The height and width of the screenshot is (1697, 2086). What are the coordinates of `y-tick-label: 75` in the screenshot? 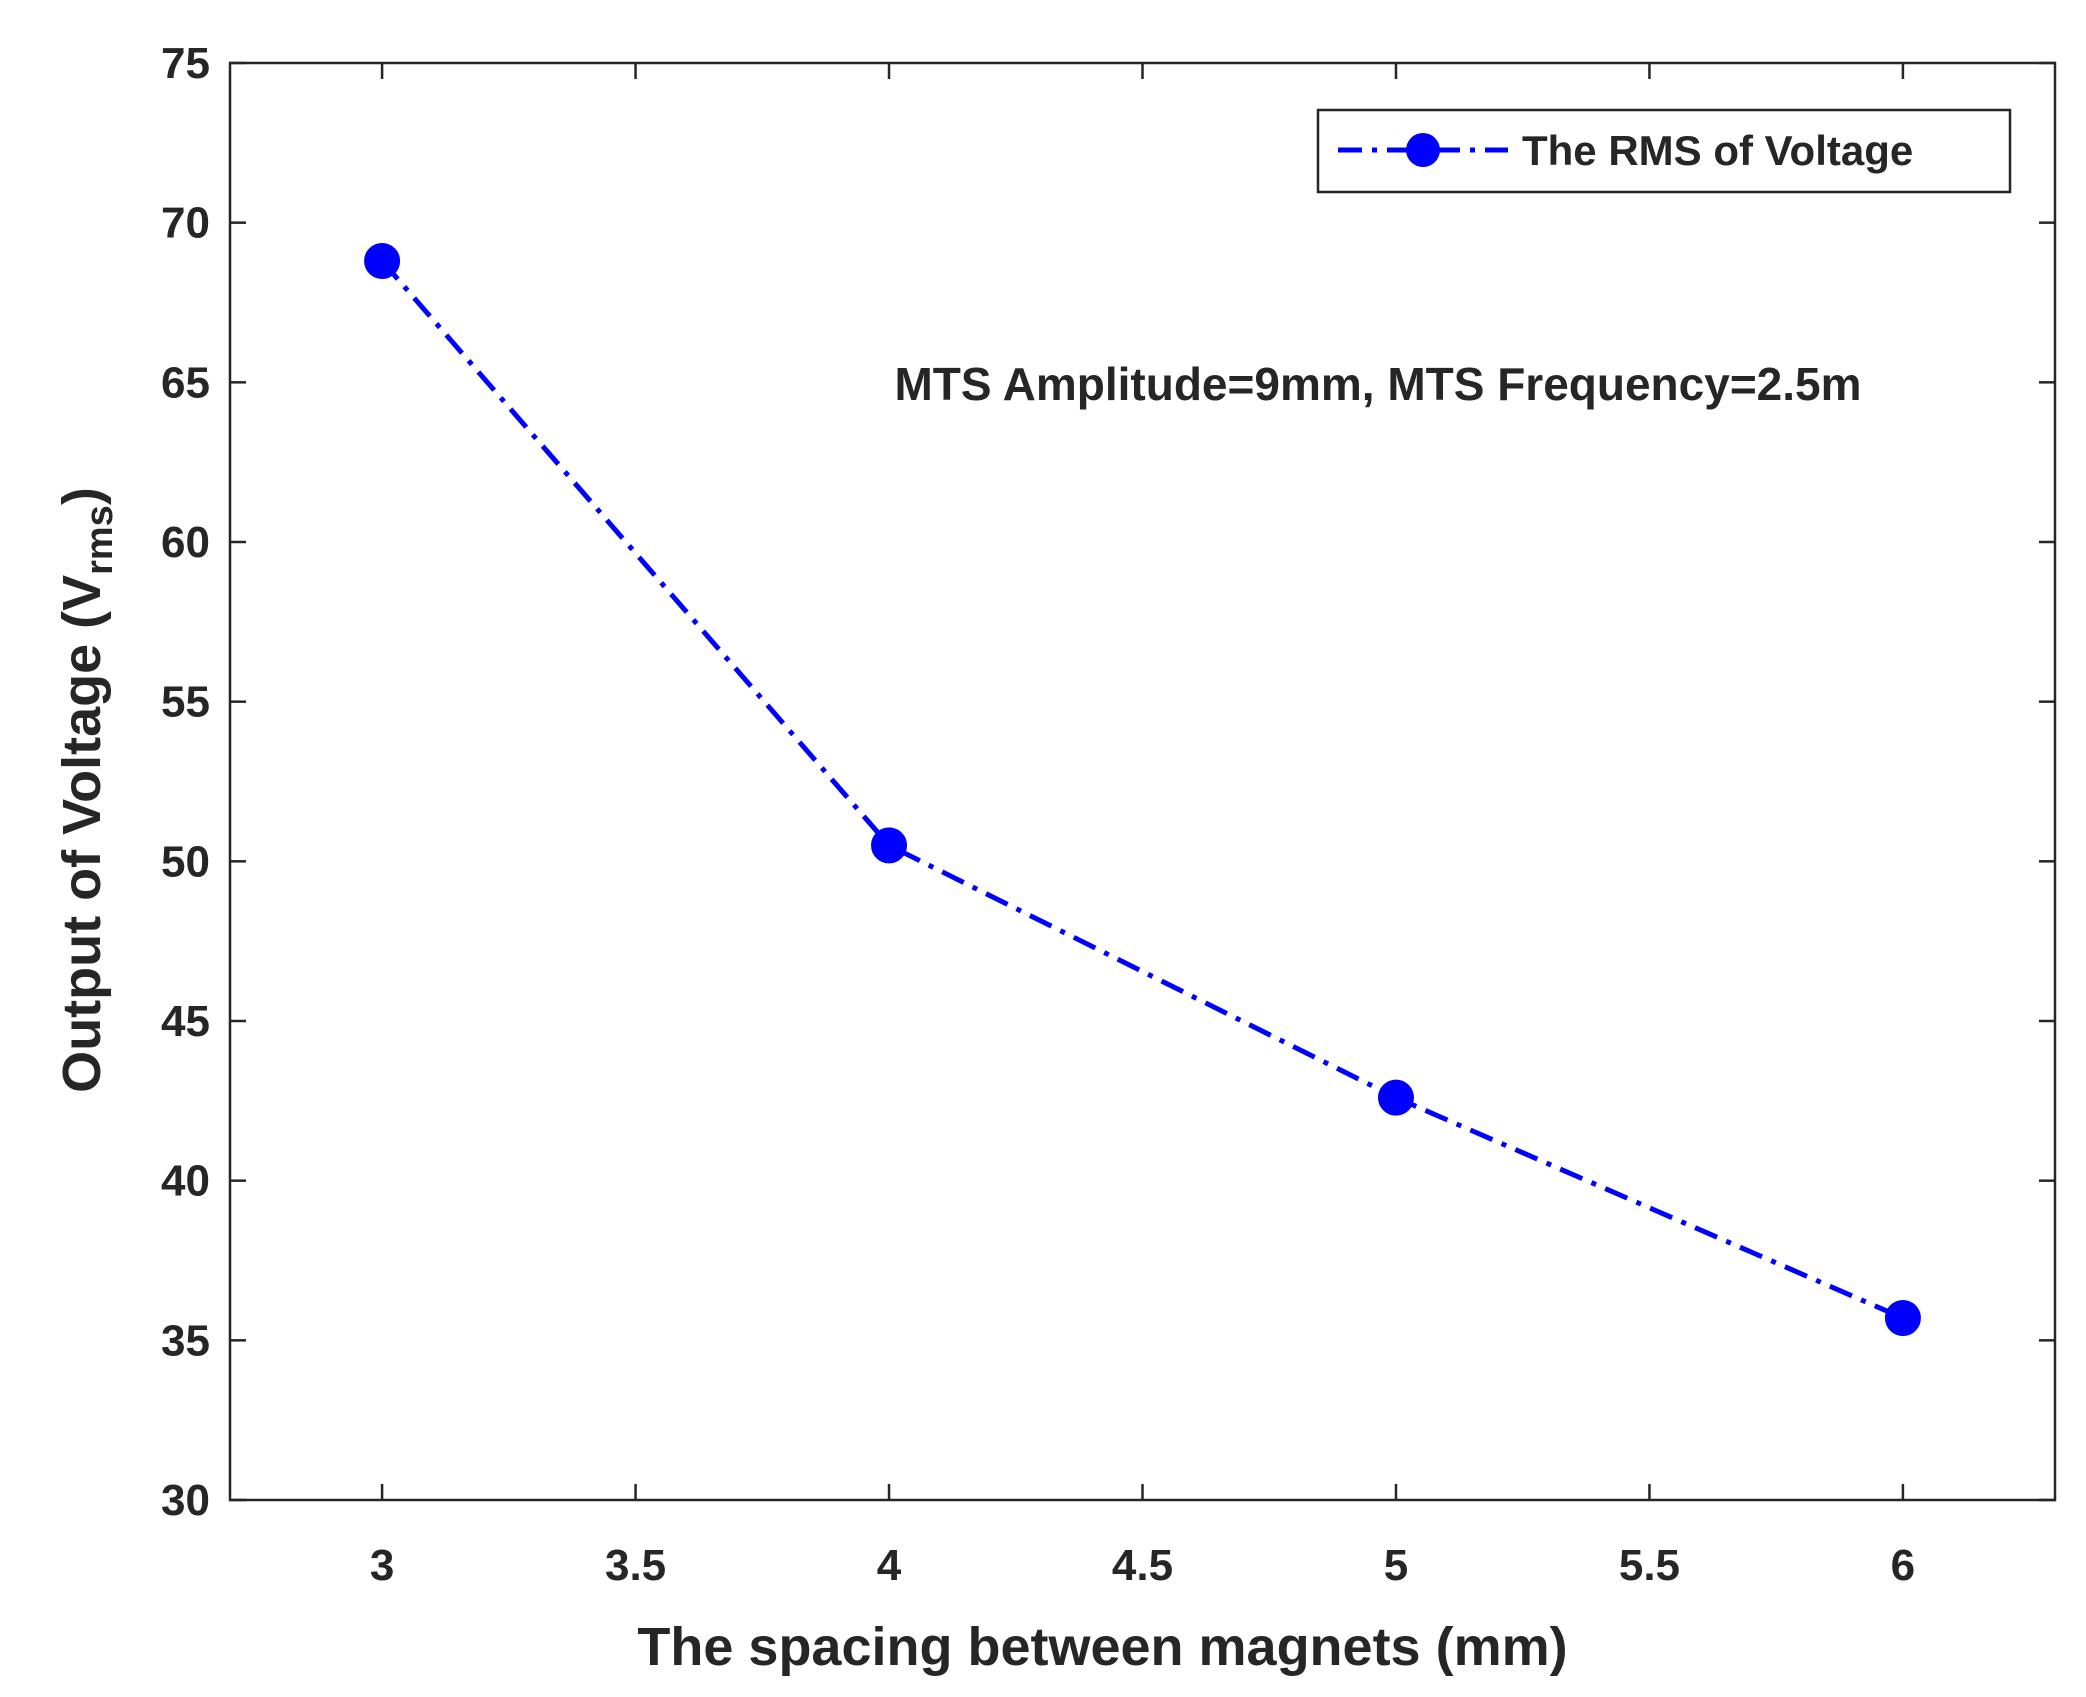 It's located at (185, 63).